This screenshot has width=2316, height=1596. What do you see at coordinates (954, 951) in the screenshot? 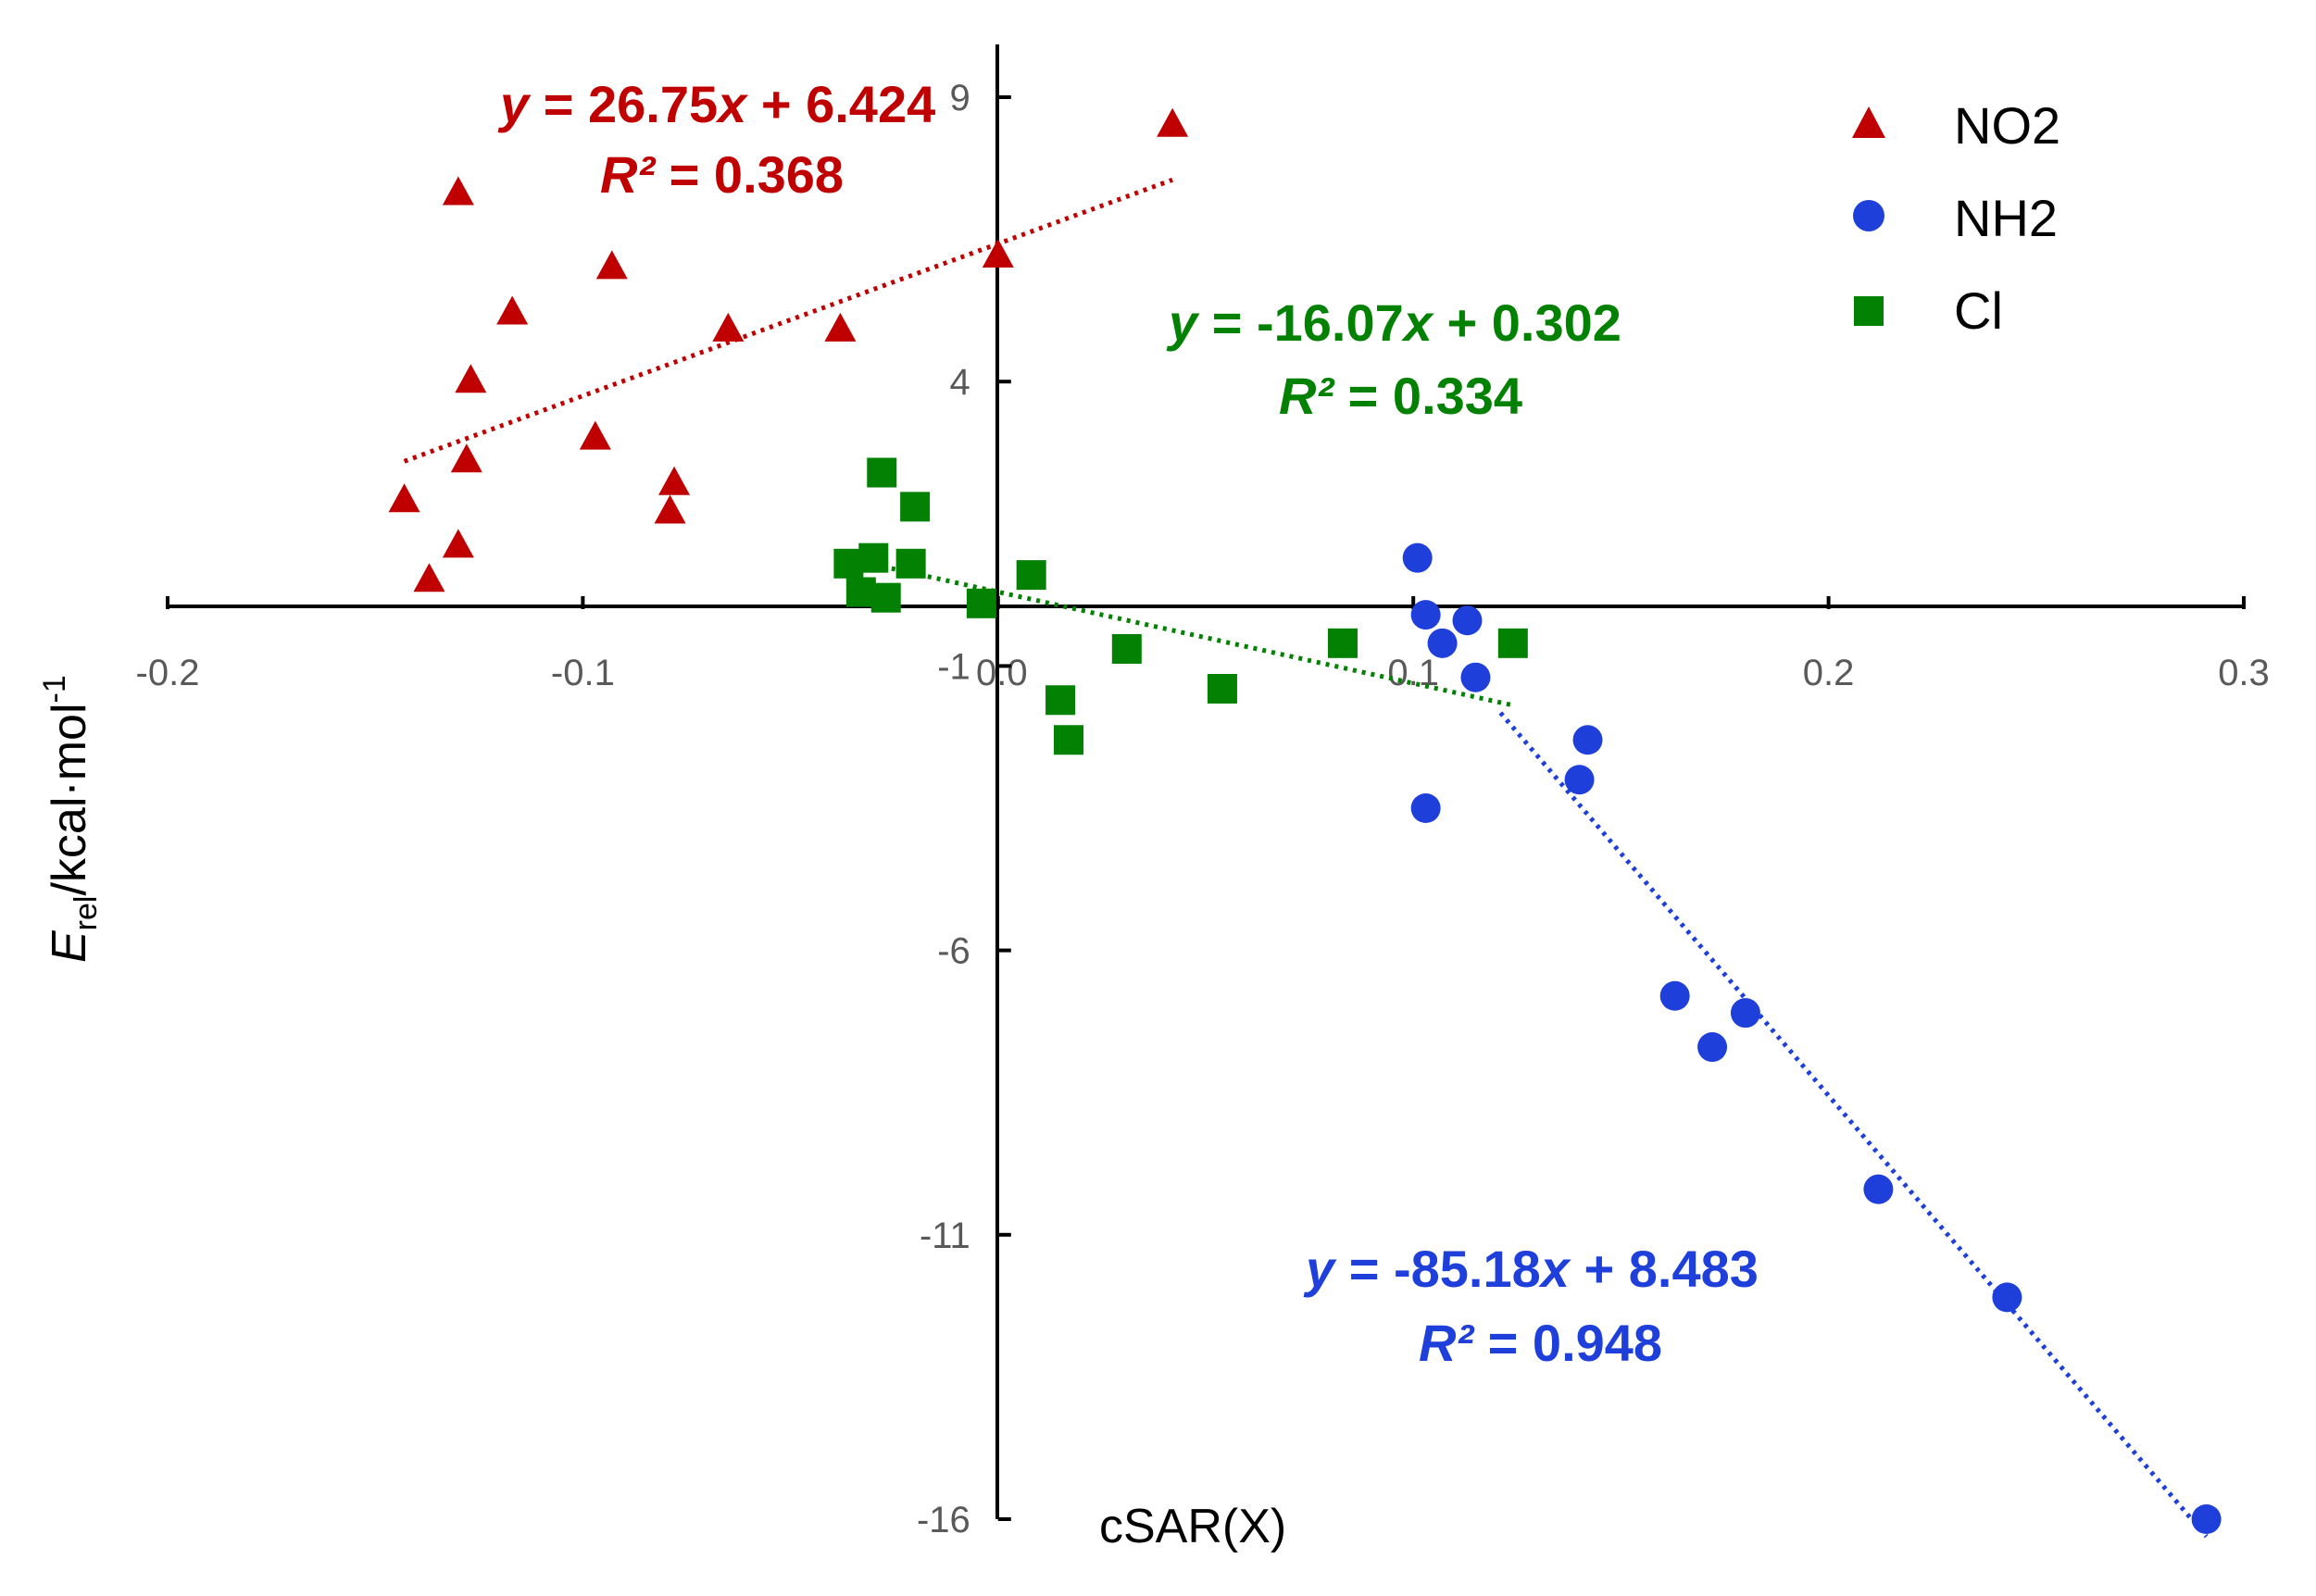
I see `y-tick-label: -6` at bounding box center [954, 951].